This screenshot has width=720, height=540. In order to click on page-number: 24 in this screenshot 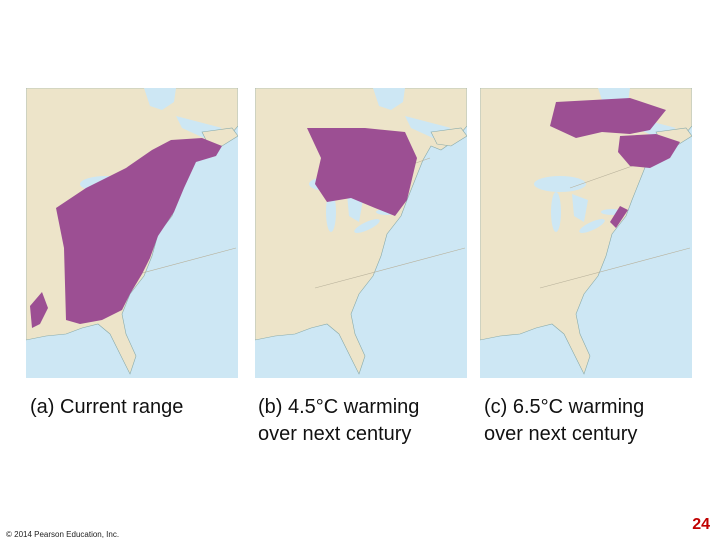, I will do `click(701, 524)`.